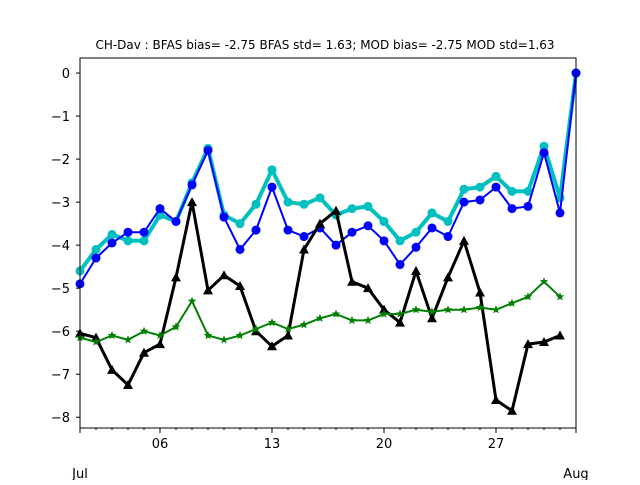  I want to click on y-tick-label: 0, so click(66, 74).